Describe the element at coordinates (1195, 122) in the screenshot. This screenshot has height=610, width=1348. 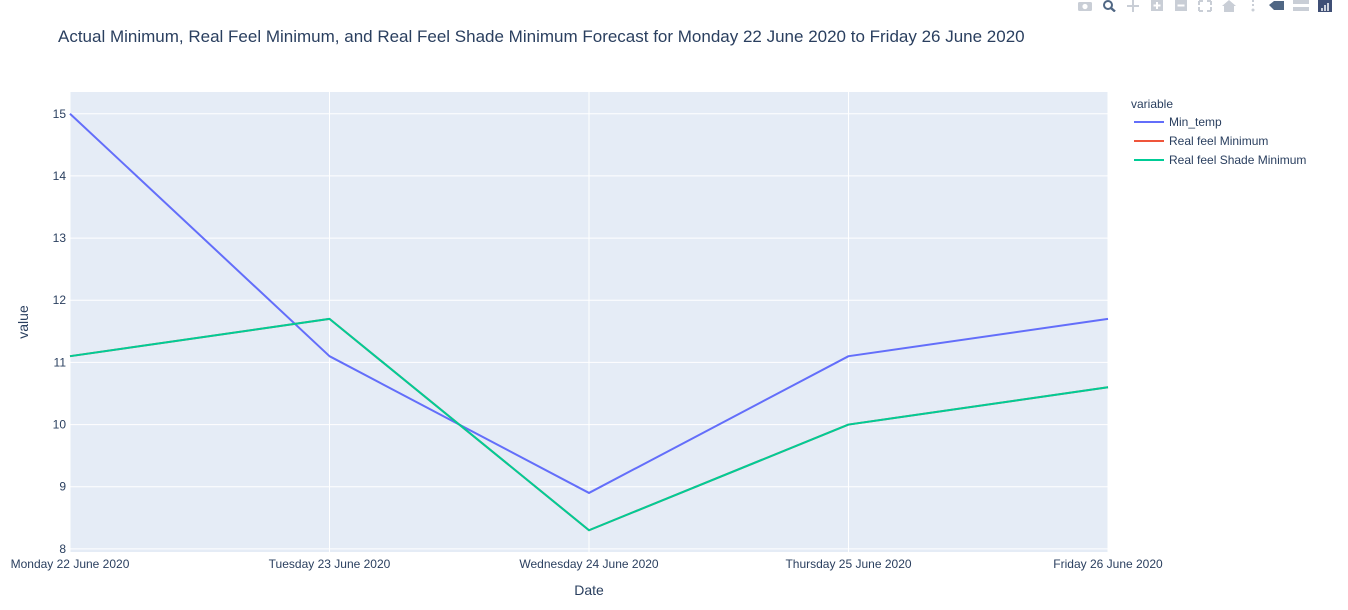
I see `legend-label: Min_temp` at that location.